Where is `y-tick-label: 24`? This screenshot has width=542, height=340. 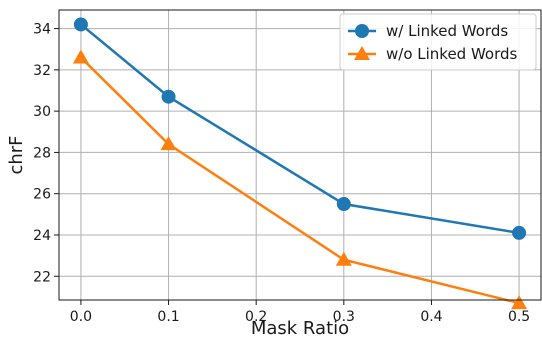
y-tick-label: 24 is located at coordinates (42, 236).